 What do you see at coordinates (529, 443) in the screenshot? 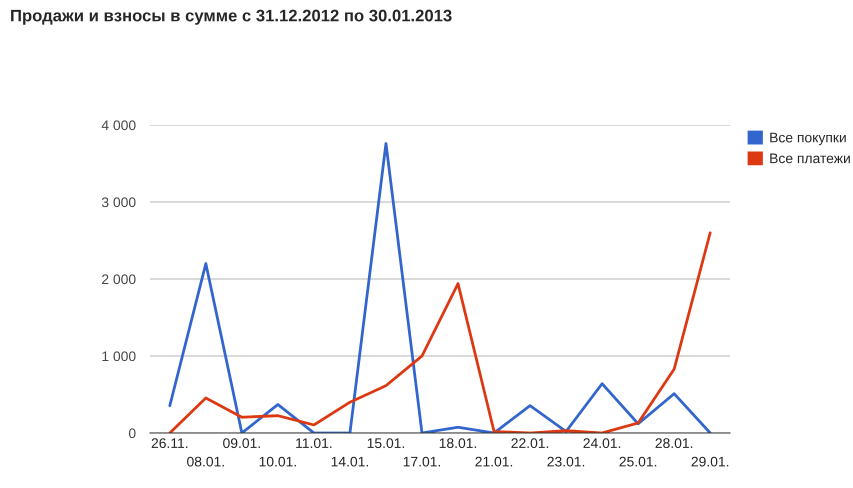
I see `x-tick-label: 22.01.` at bounding box center [529, 443].